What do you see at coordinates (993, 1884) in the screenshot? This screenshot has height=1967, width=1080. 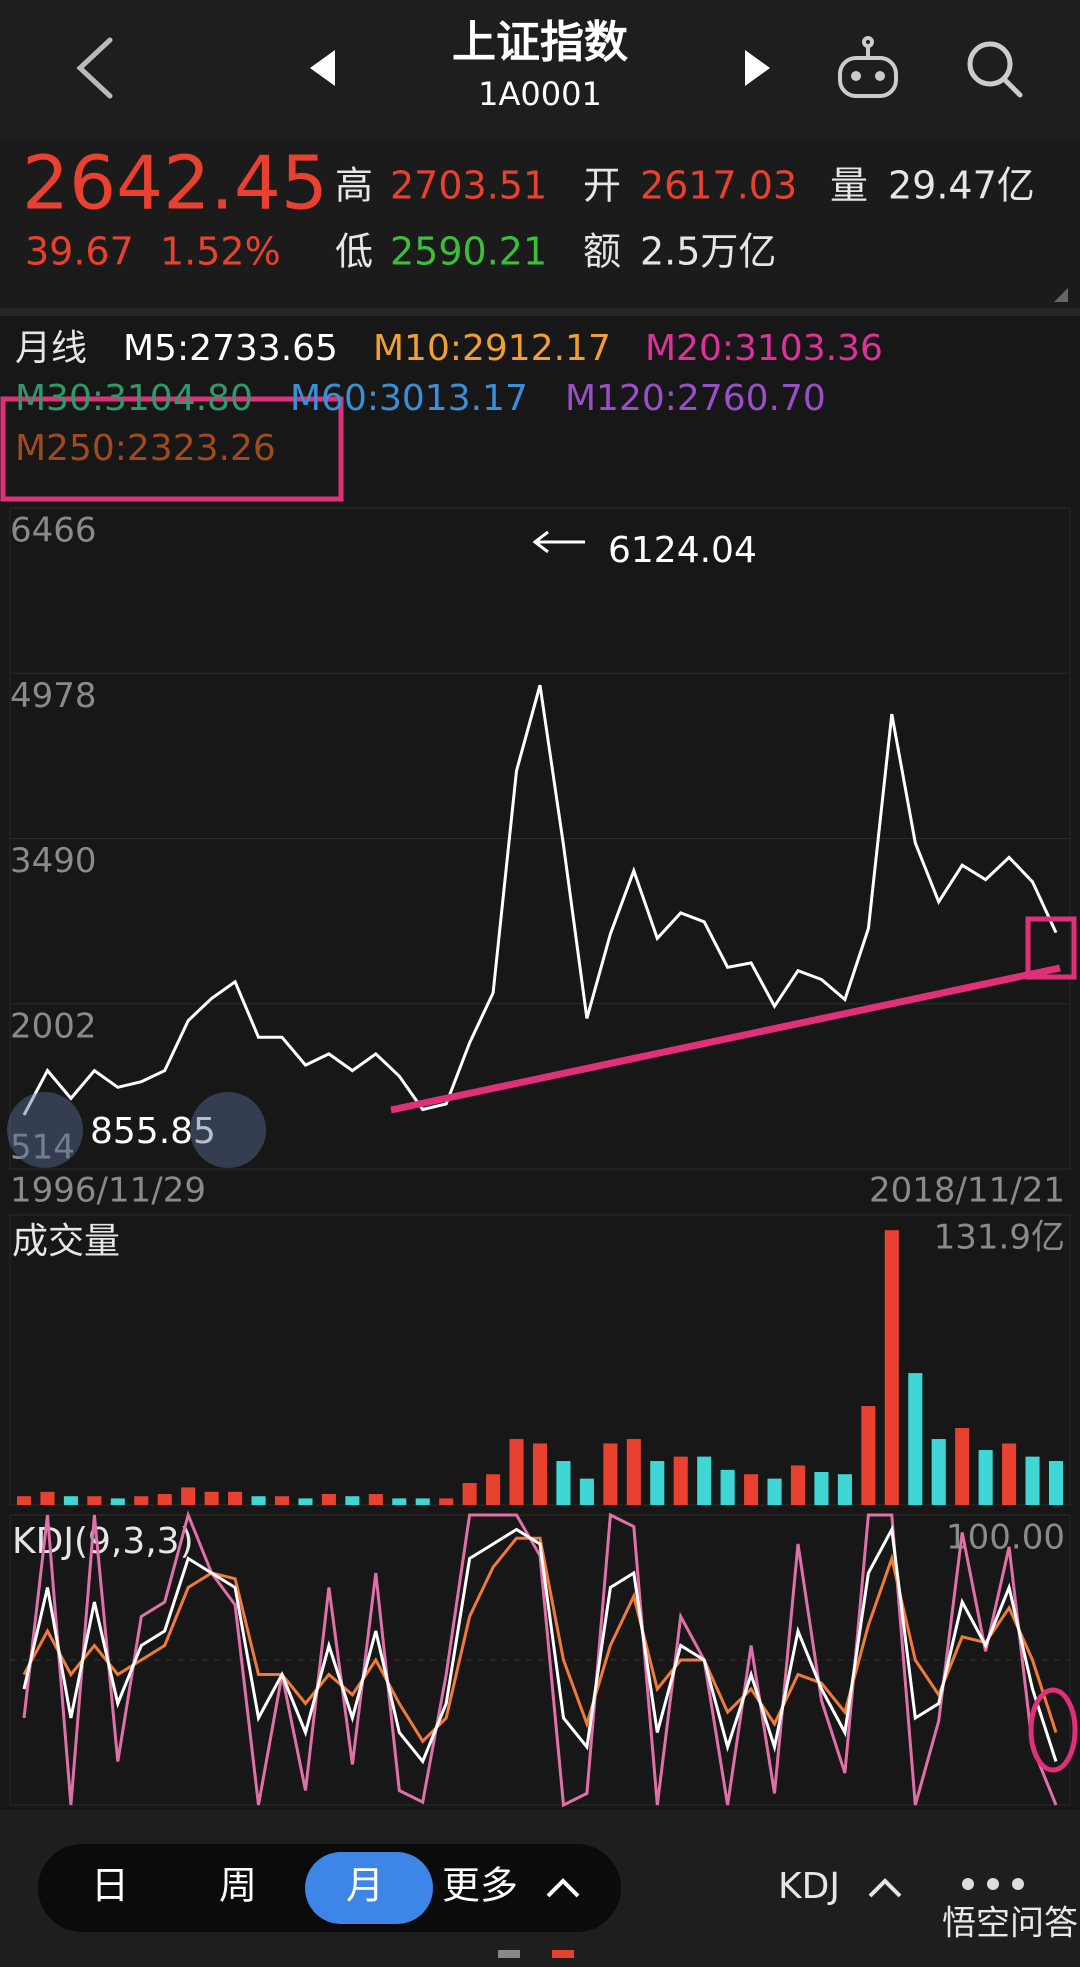 I see `more-icon` at bounding box center [993, 1884].